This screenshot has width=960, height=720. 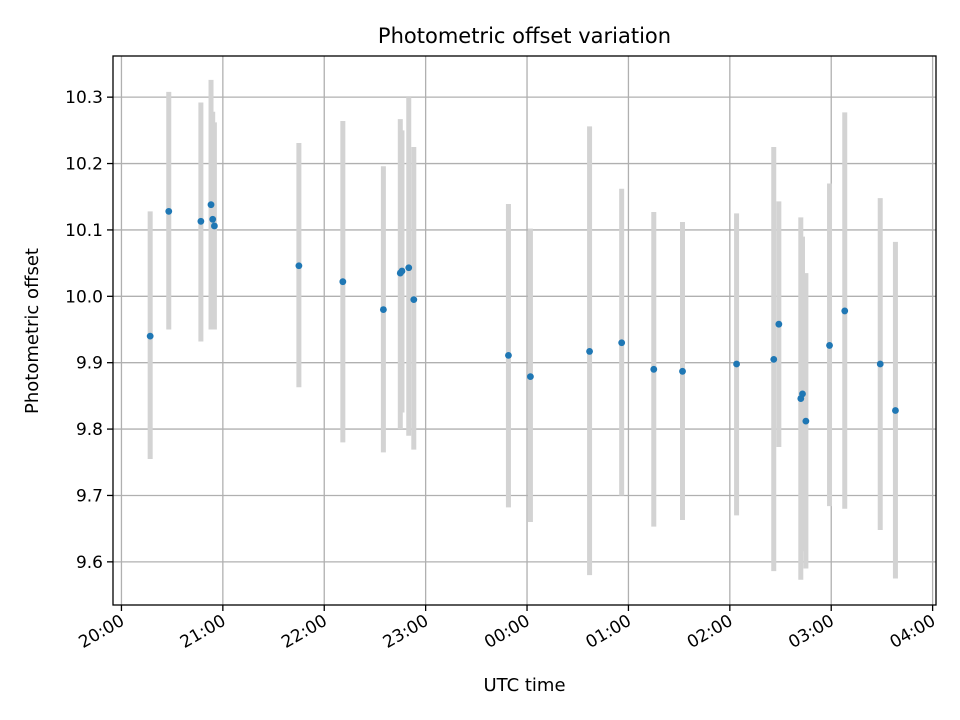 I want to click on chart-title: Photometric offset variation, so click(x=524, y=36).